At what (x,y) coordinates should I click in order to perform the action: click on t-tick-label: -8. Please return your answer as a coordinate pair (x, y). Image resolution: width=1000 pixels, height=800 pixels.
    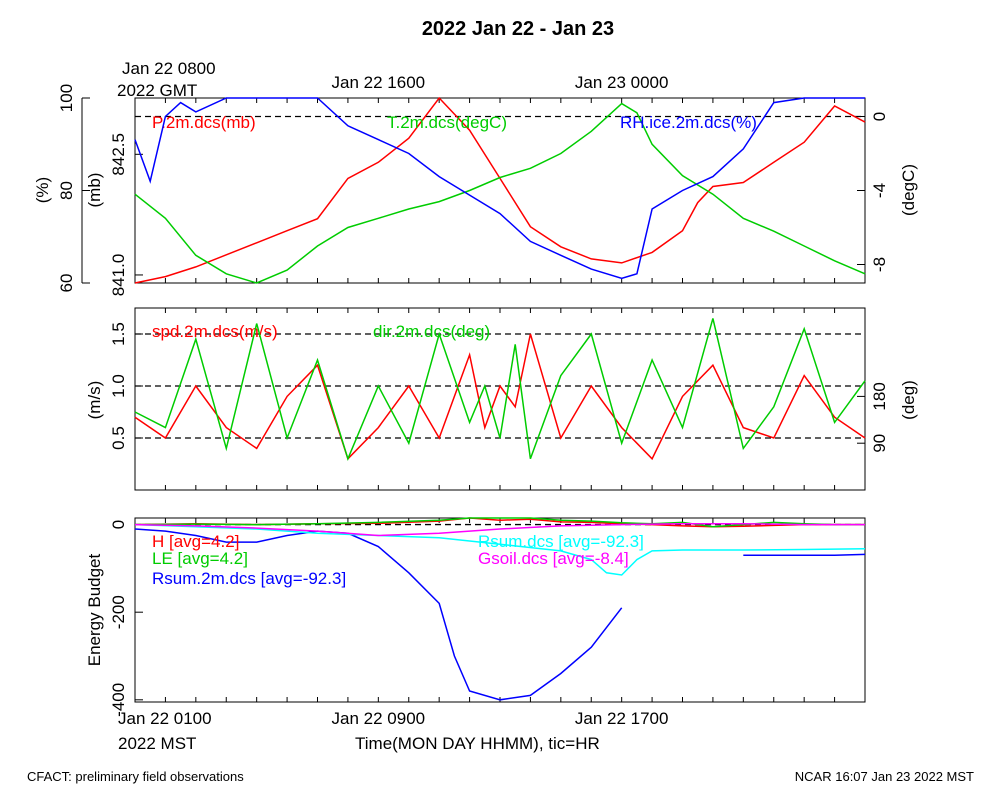
    Looking at the image, I should click on (879, 264).